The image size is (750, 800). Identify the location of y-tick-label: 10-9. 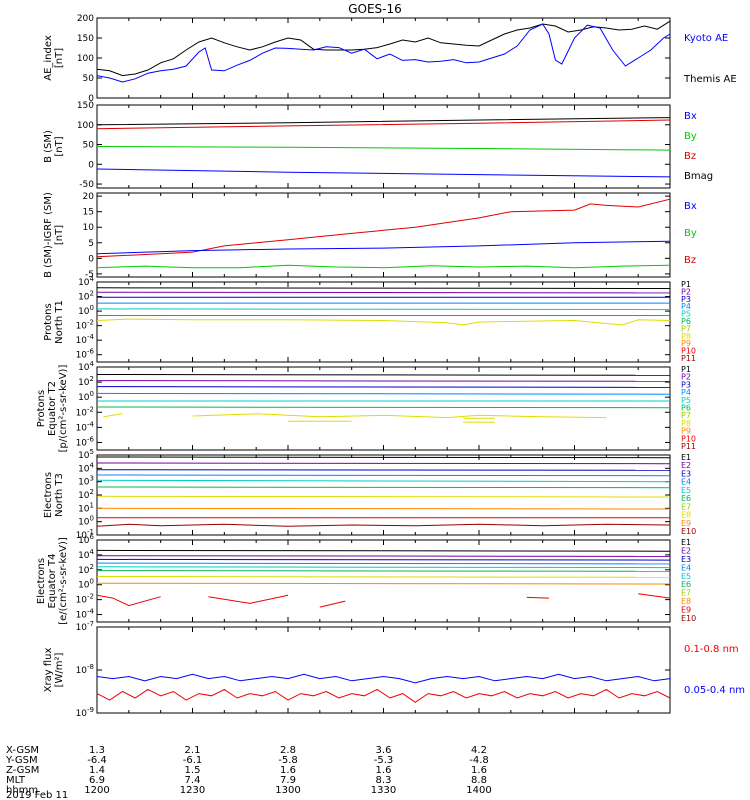
(85, 712).